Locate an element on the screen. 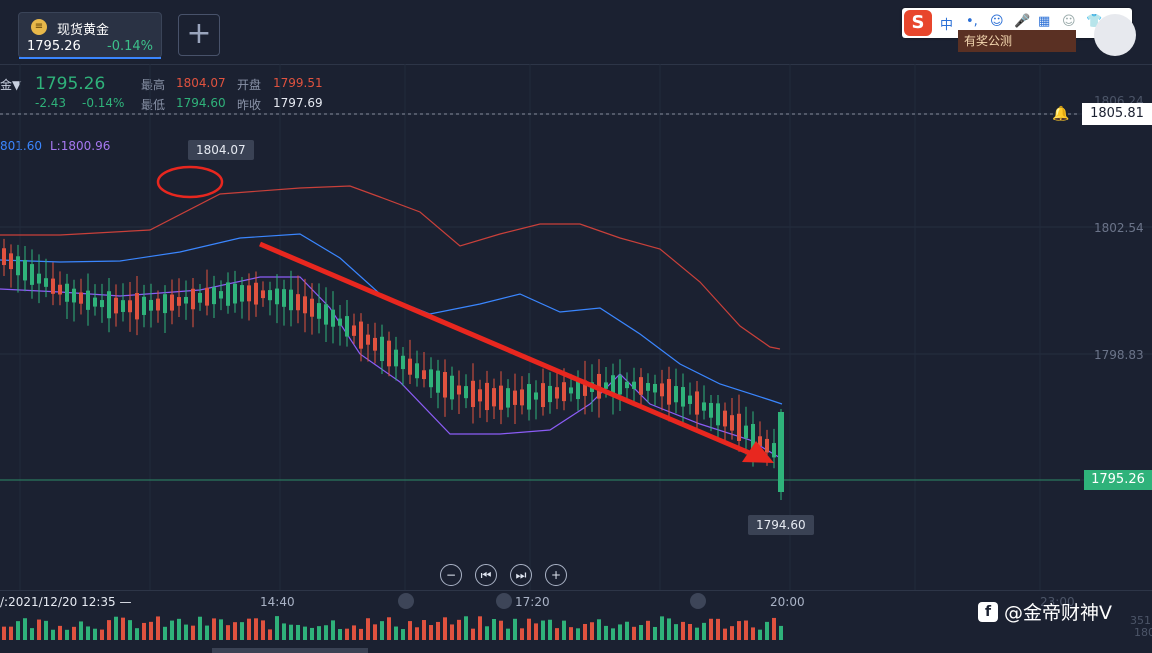  toutiao-logo-icon: f is located at coordinates (988, 612).